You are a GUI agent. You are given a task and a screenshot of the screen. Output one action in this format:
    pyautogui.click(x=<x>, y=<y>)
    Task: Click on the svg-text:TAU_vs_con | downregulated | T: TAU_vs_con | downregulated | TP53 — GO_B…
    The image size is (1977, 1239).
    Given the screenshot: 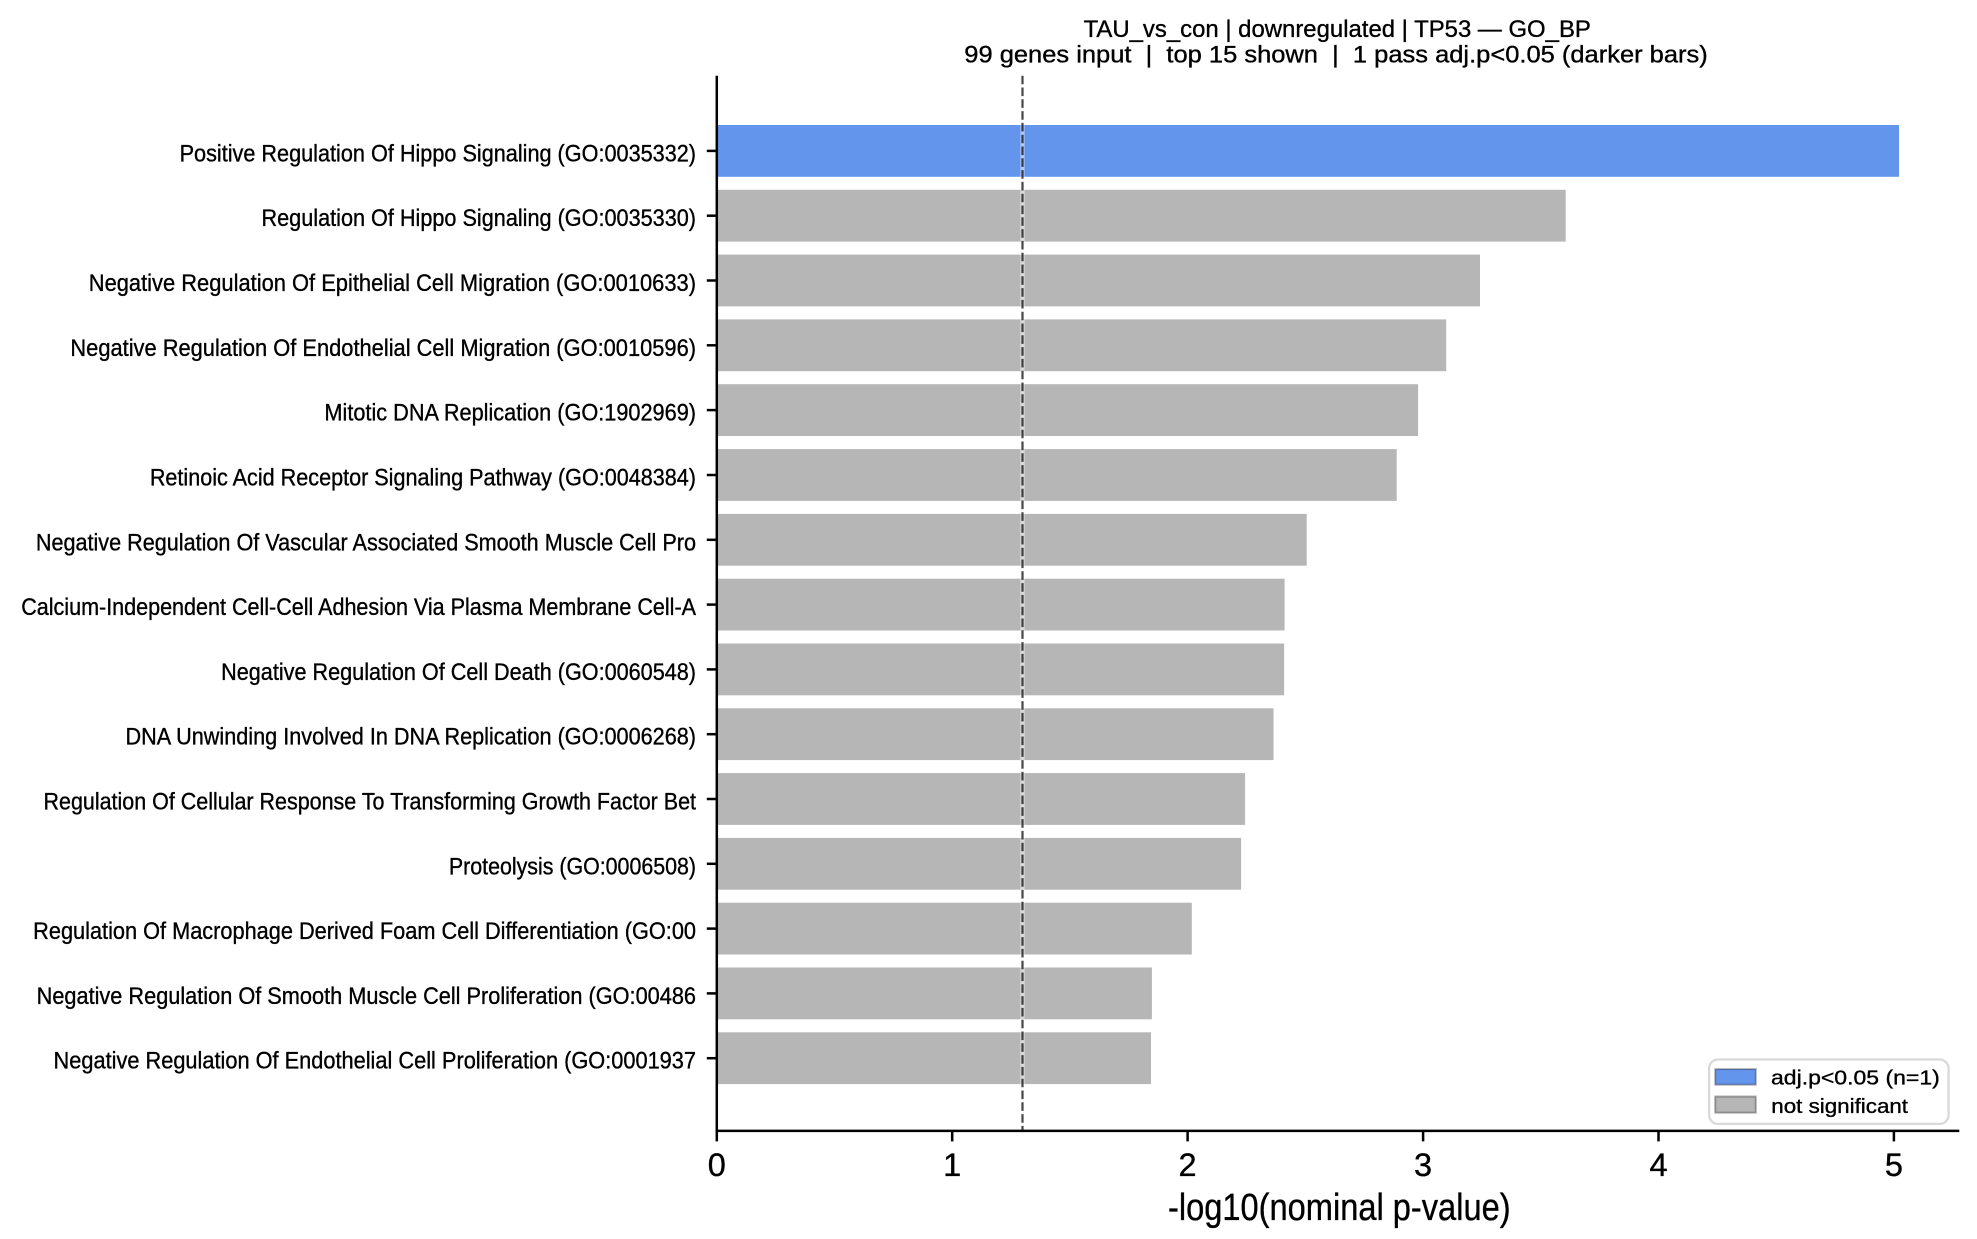 What is the action you would take?
    pyautogui.click(x=1337, y=29)
    